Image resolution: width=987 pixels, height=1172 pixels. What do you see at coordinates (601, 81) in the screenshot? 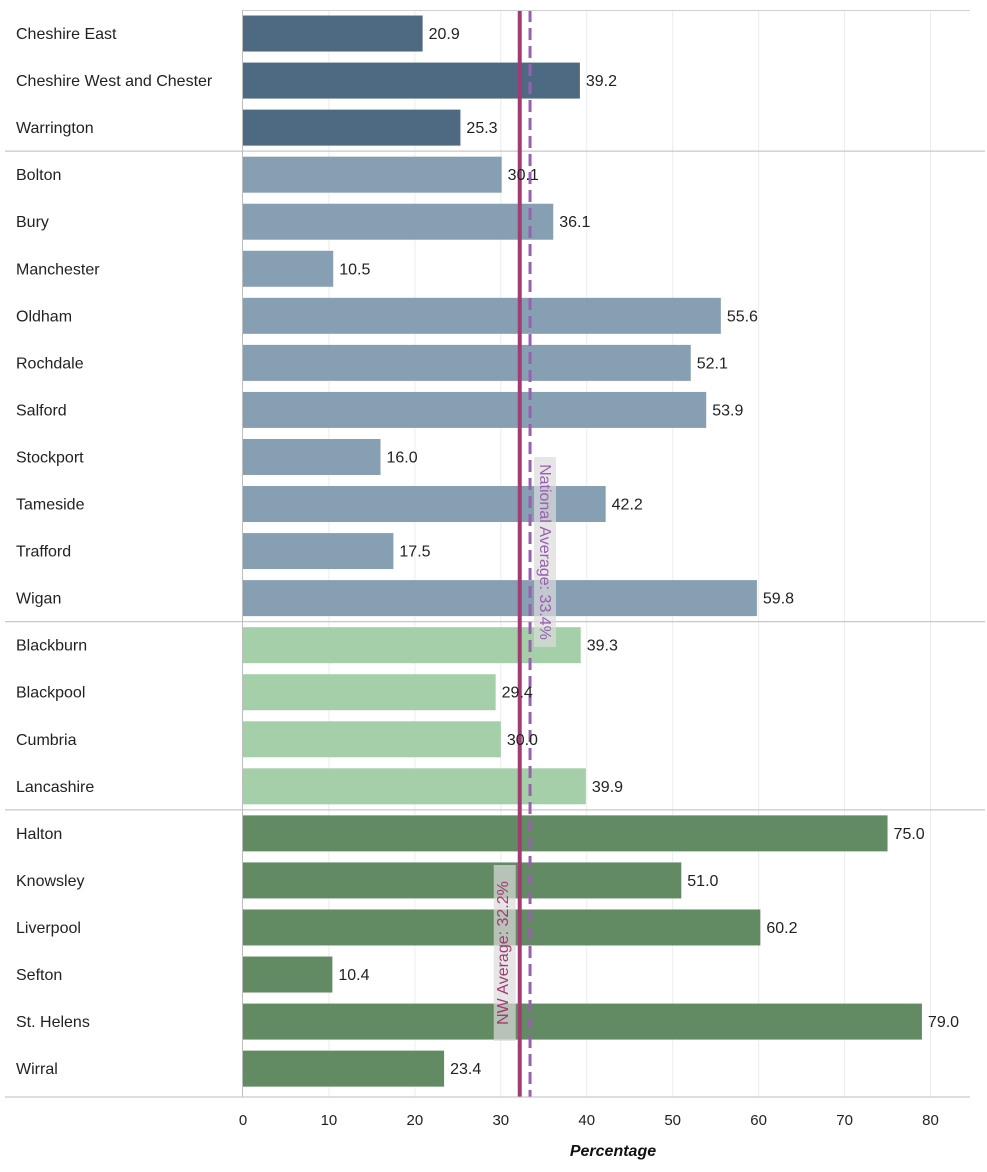
I see `value-label: 39.2` at bounding box center [601, 81].